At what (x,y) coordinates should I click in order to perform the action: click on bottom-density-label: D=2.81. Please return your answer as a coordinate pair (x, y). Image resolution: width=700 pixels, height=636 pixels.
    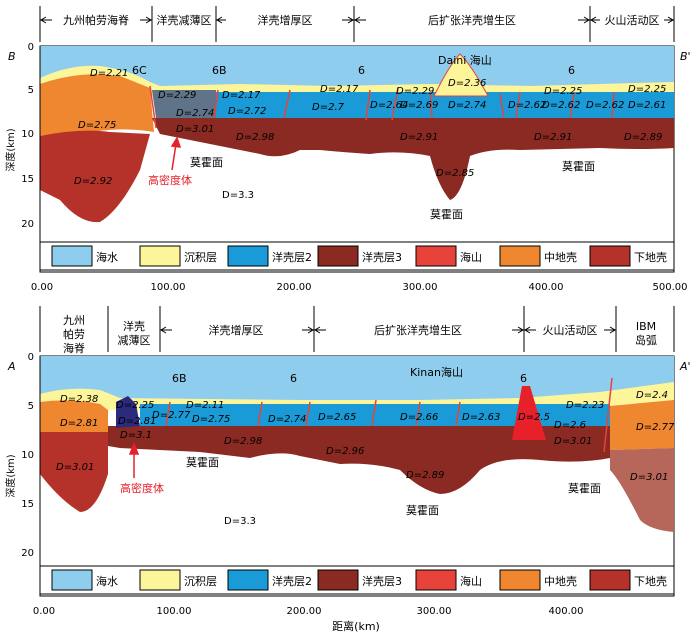
    Looking at the image, I should click on (137, 421).